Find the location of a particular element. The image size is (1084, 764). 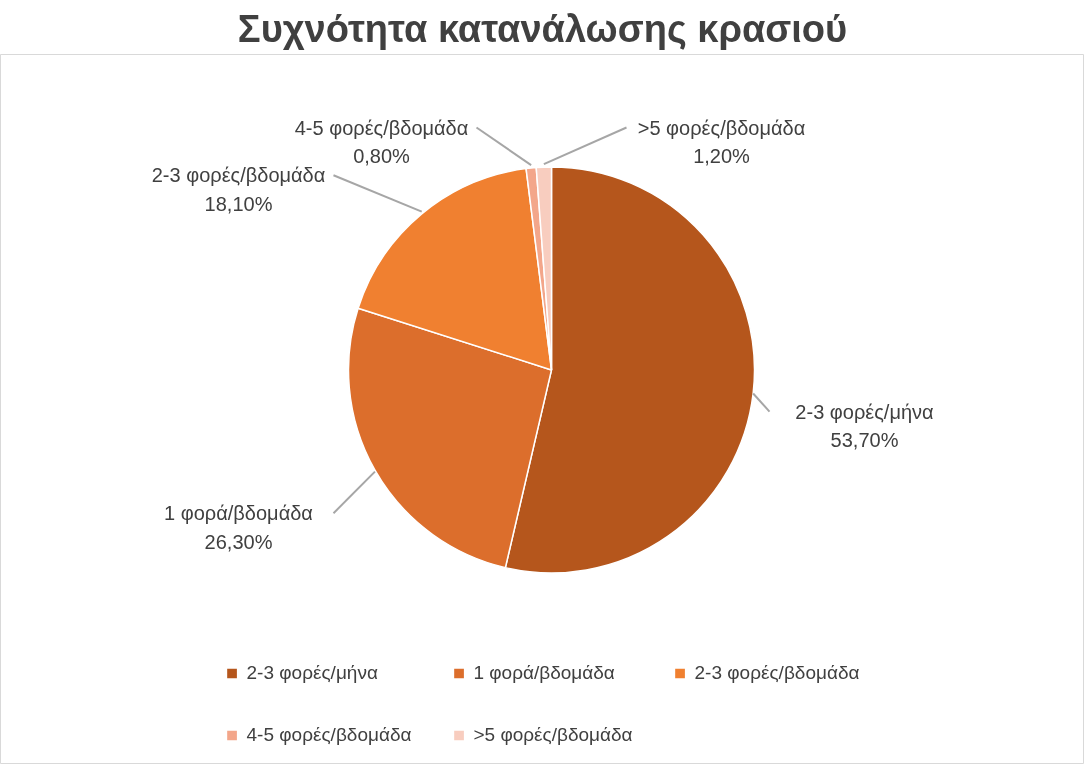

slice-label: 1 φορά/βδομάδα is located at coordinates (238, 513).